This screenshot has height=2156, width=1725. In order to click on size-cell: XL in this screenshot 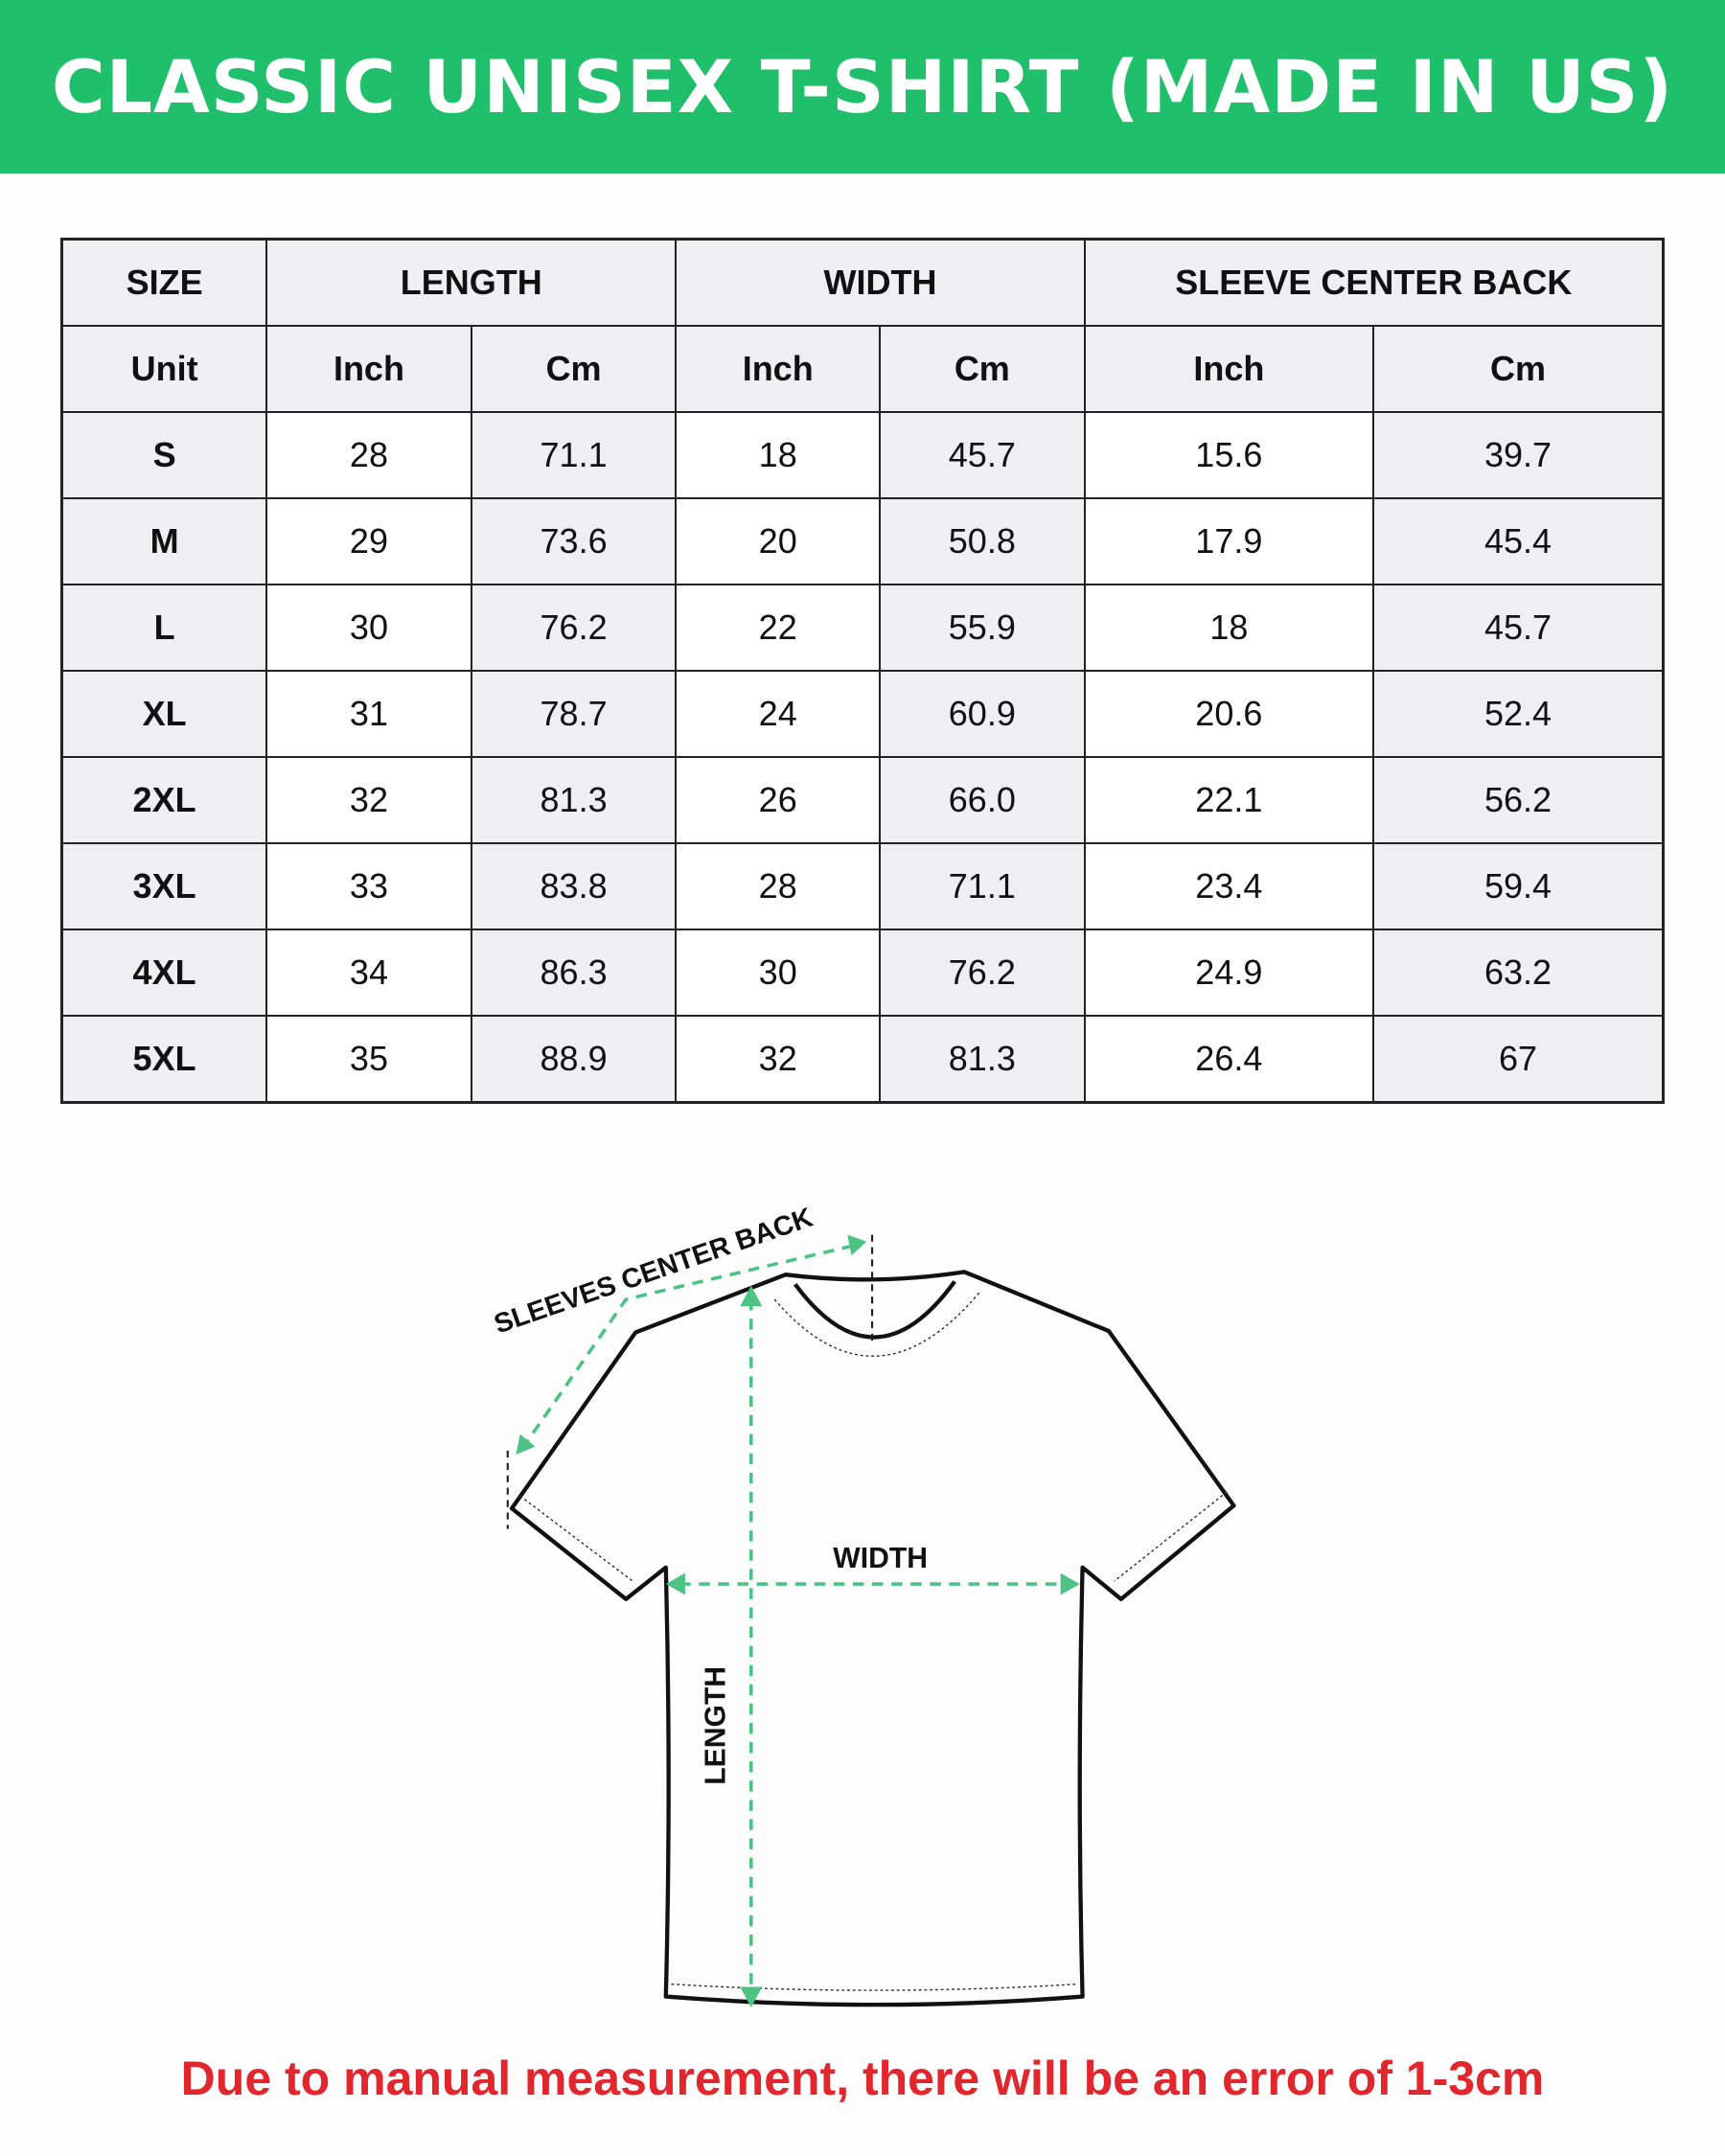, I will do `click(164, 714)`.